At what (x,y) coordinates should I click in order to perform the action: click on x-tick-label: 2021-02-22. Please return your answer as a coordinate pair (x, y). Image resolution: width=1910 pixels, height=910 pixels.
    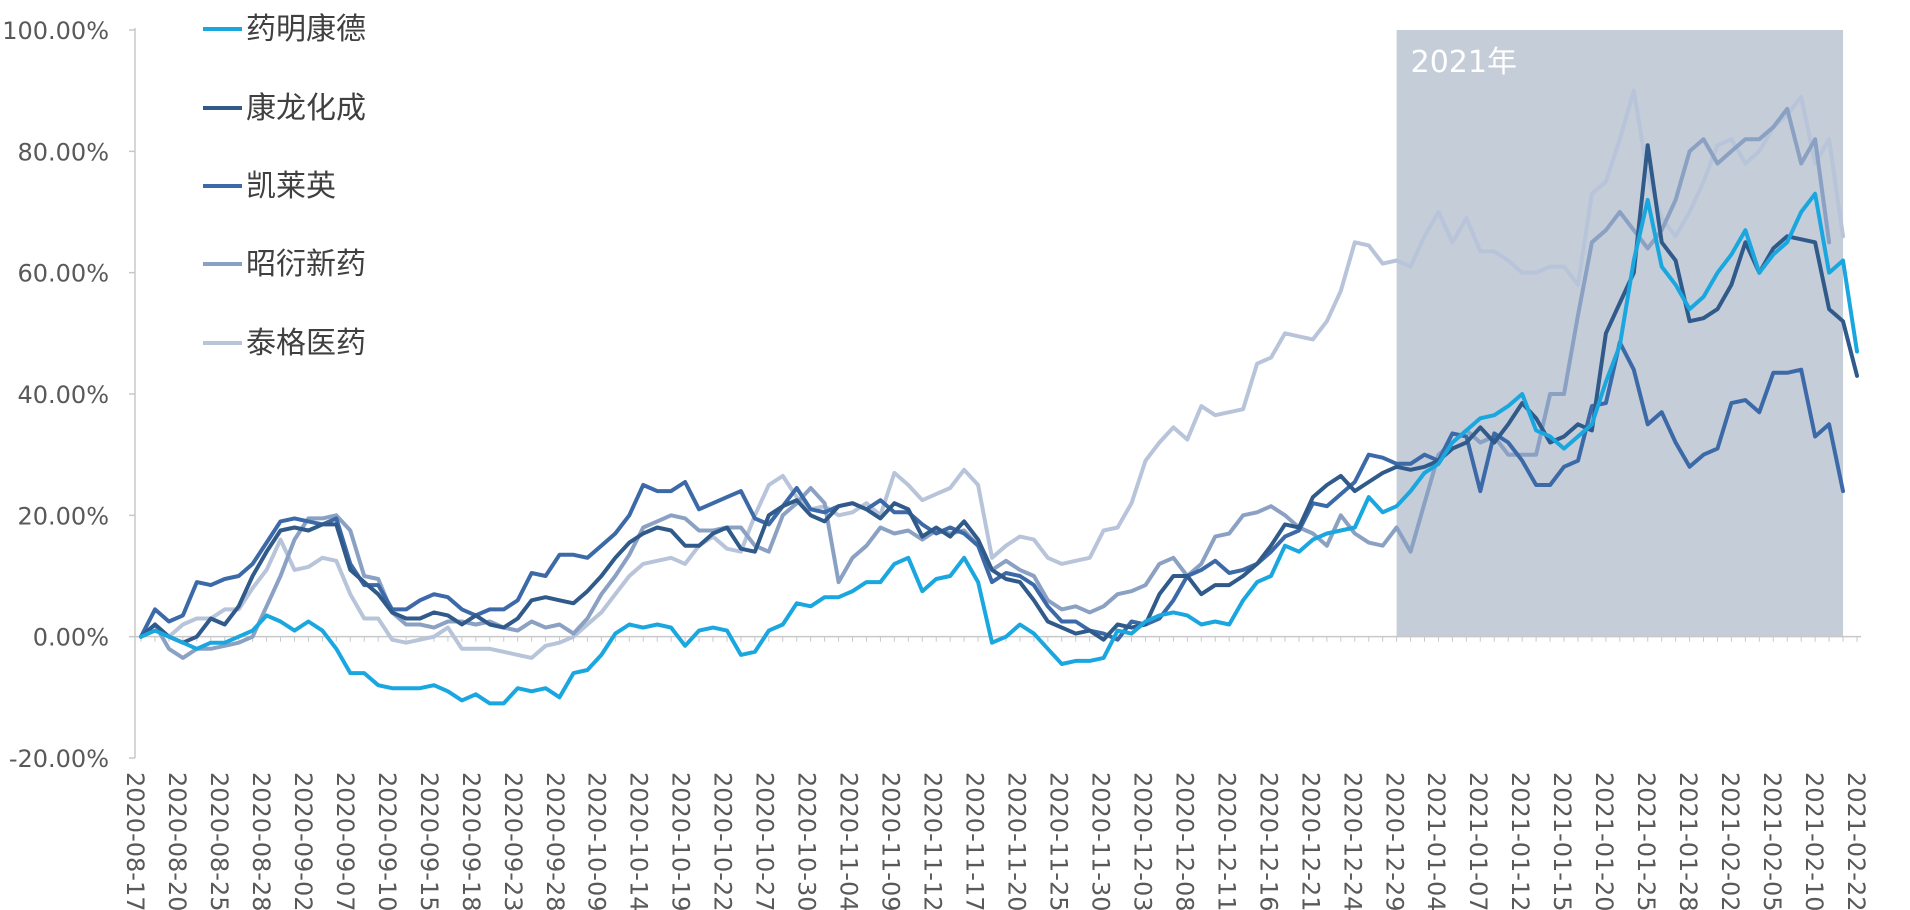
    Looking at the image, I should click on (1856, 841).